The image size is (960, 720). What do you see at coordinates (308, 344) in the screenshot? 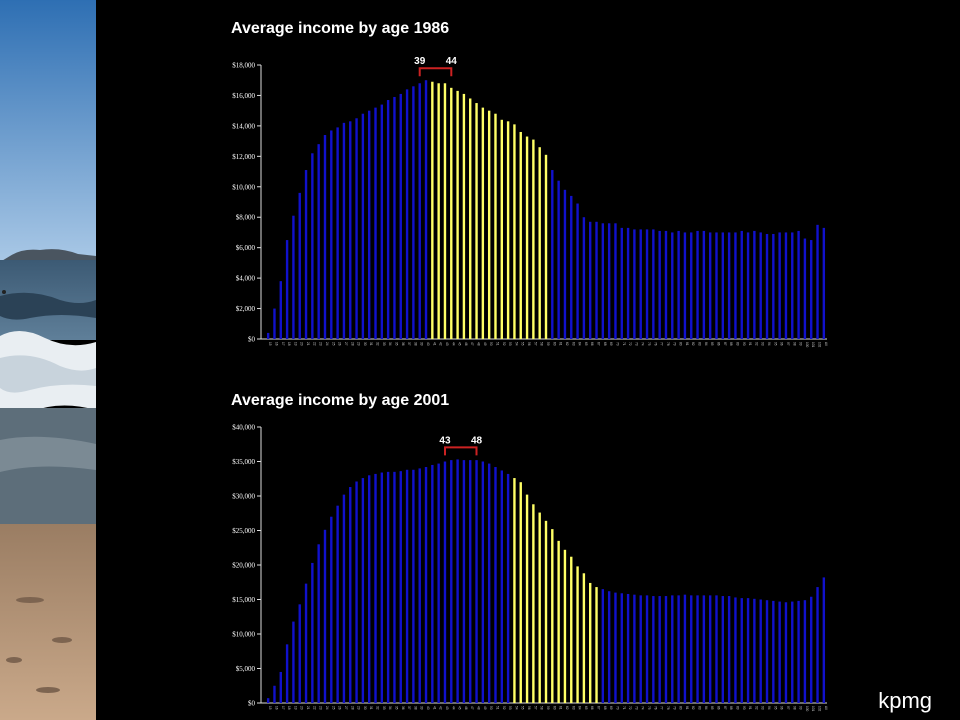
I see `x-tick-label: 21` at bounding box center [308, 344].